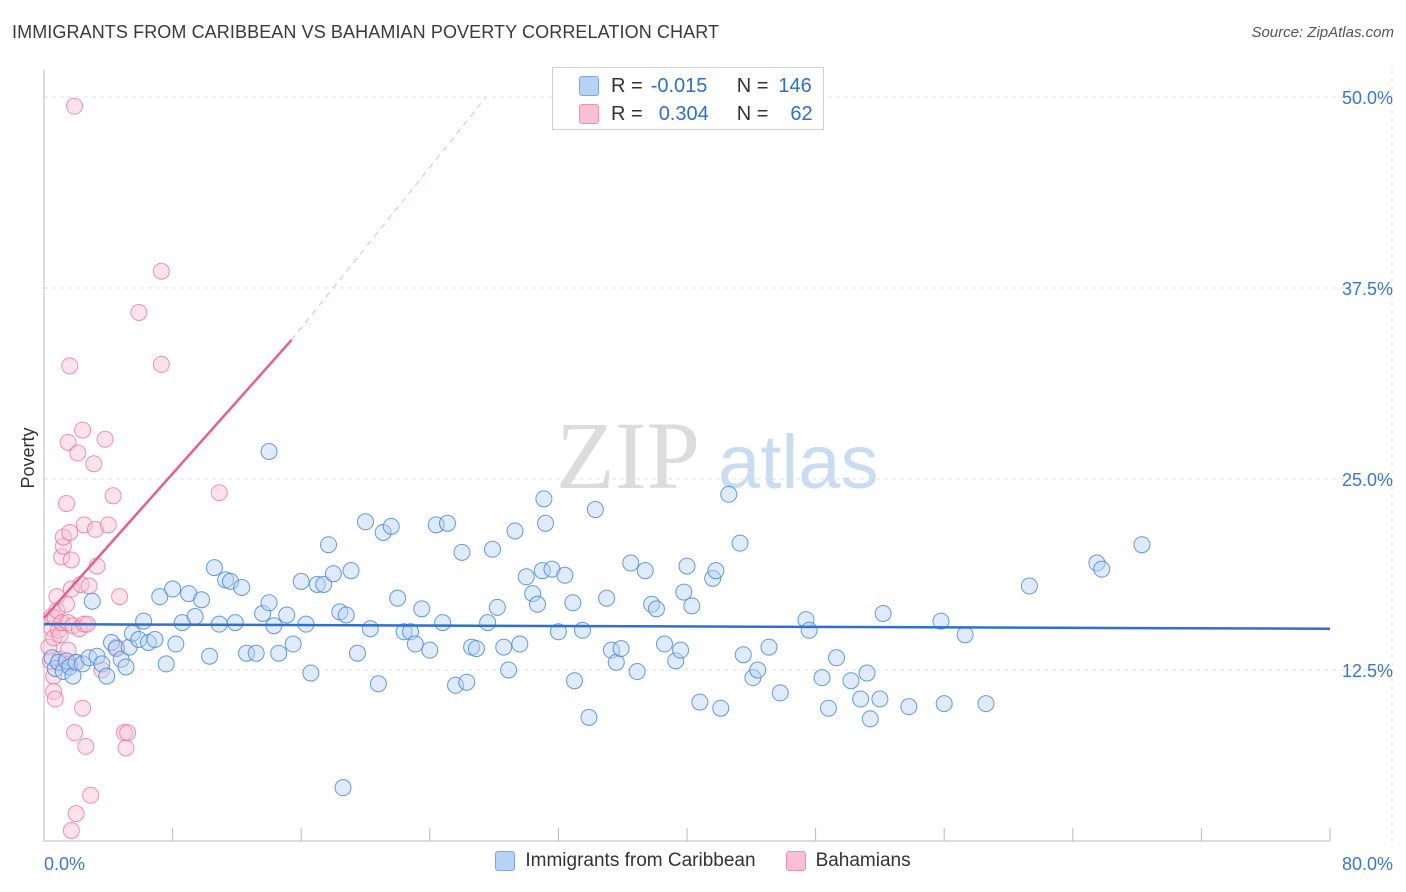  What do you see at coordinates (683, 113) in the screenshot?
I see `r-value: 0.304` at bounding box center [683, 113].